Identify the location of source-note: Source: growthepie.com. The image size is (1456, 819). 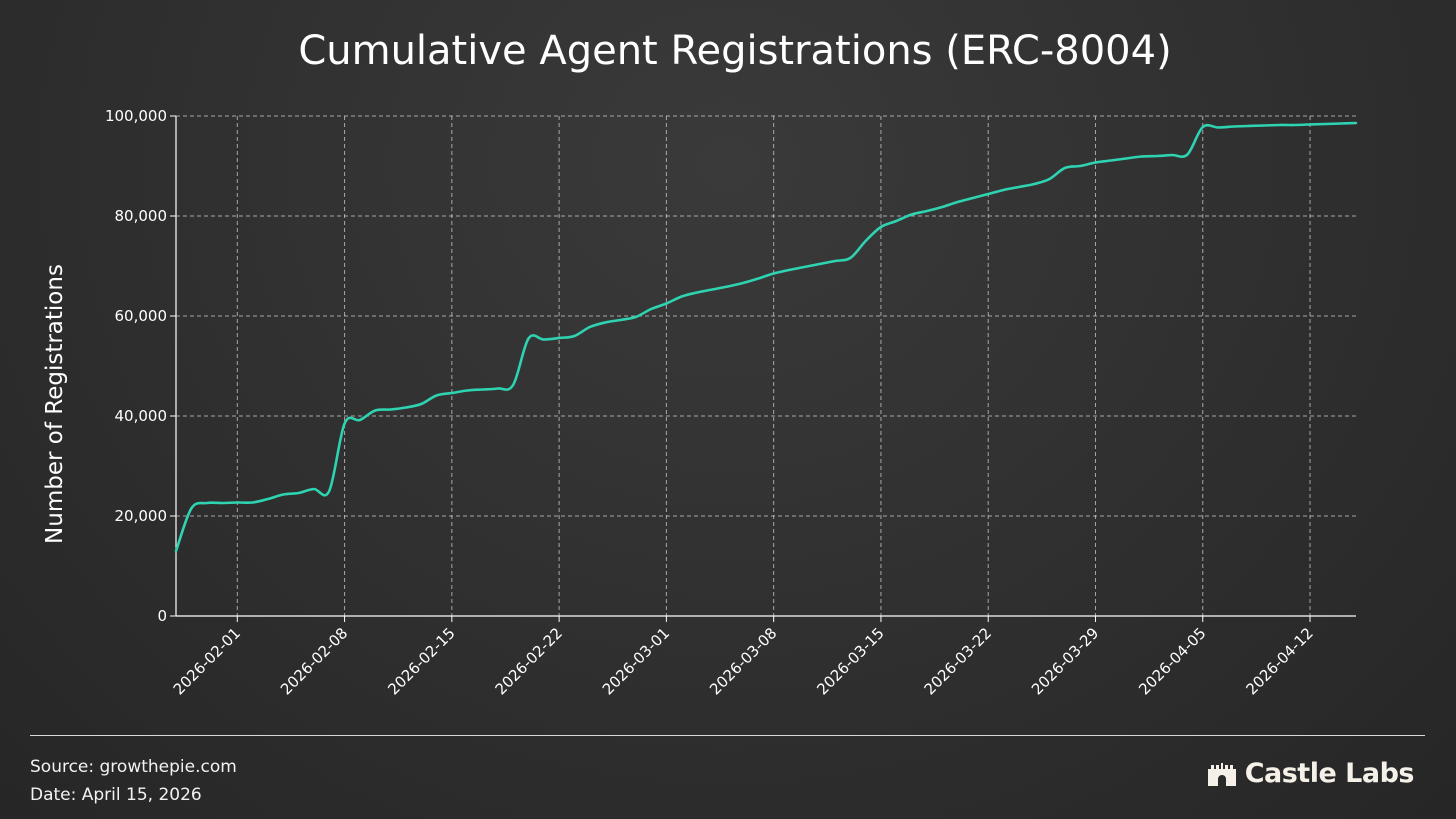
(133, 767).